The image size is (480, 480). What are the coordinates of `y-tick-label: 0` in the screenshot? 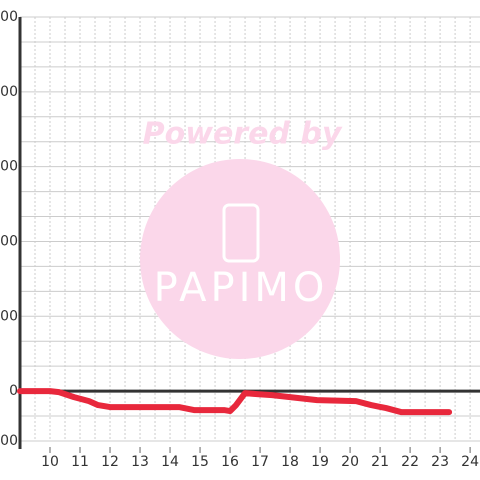 It's located at (13, 391).